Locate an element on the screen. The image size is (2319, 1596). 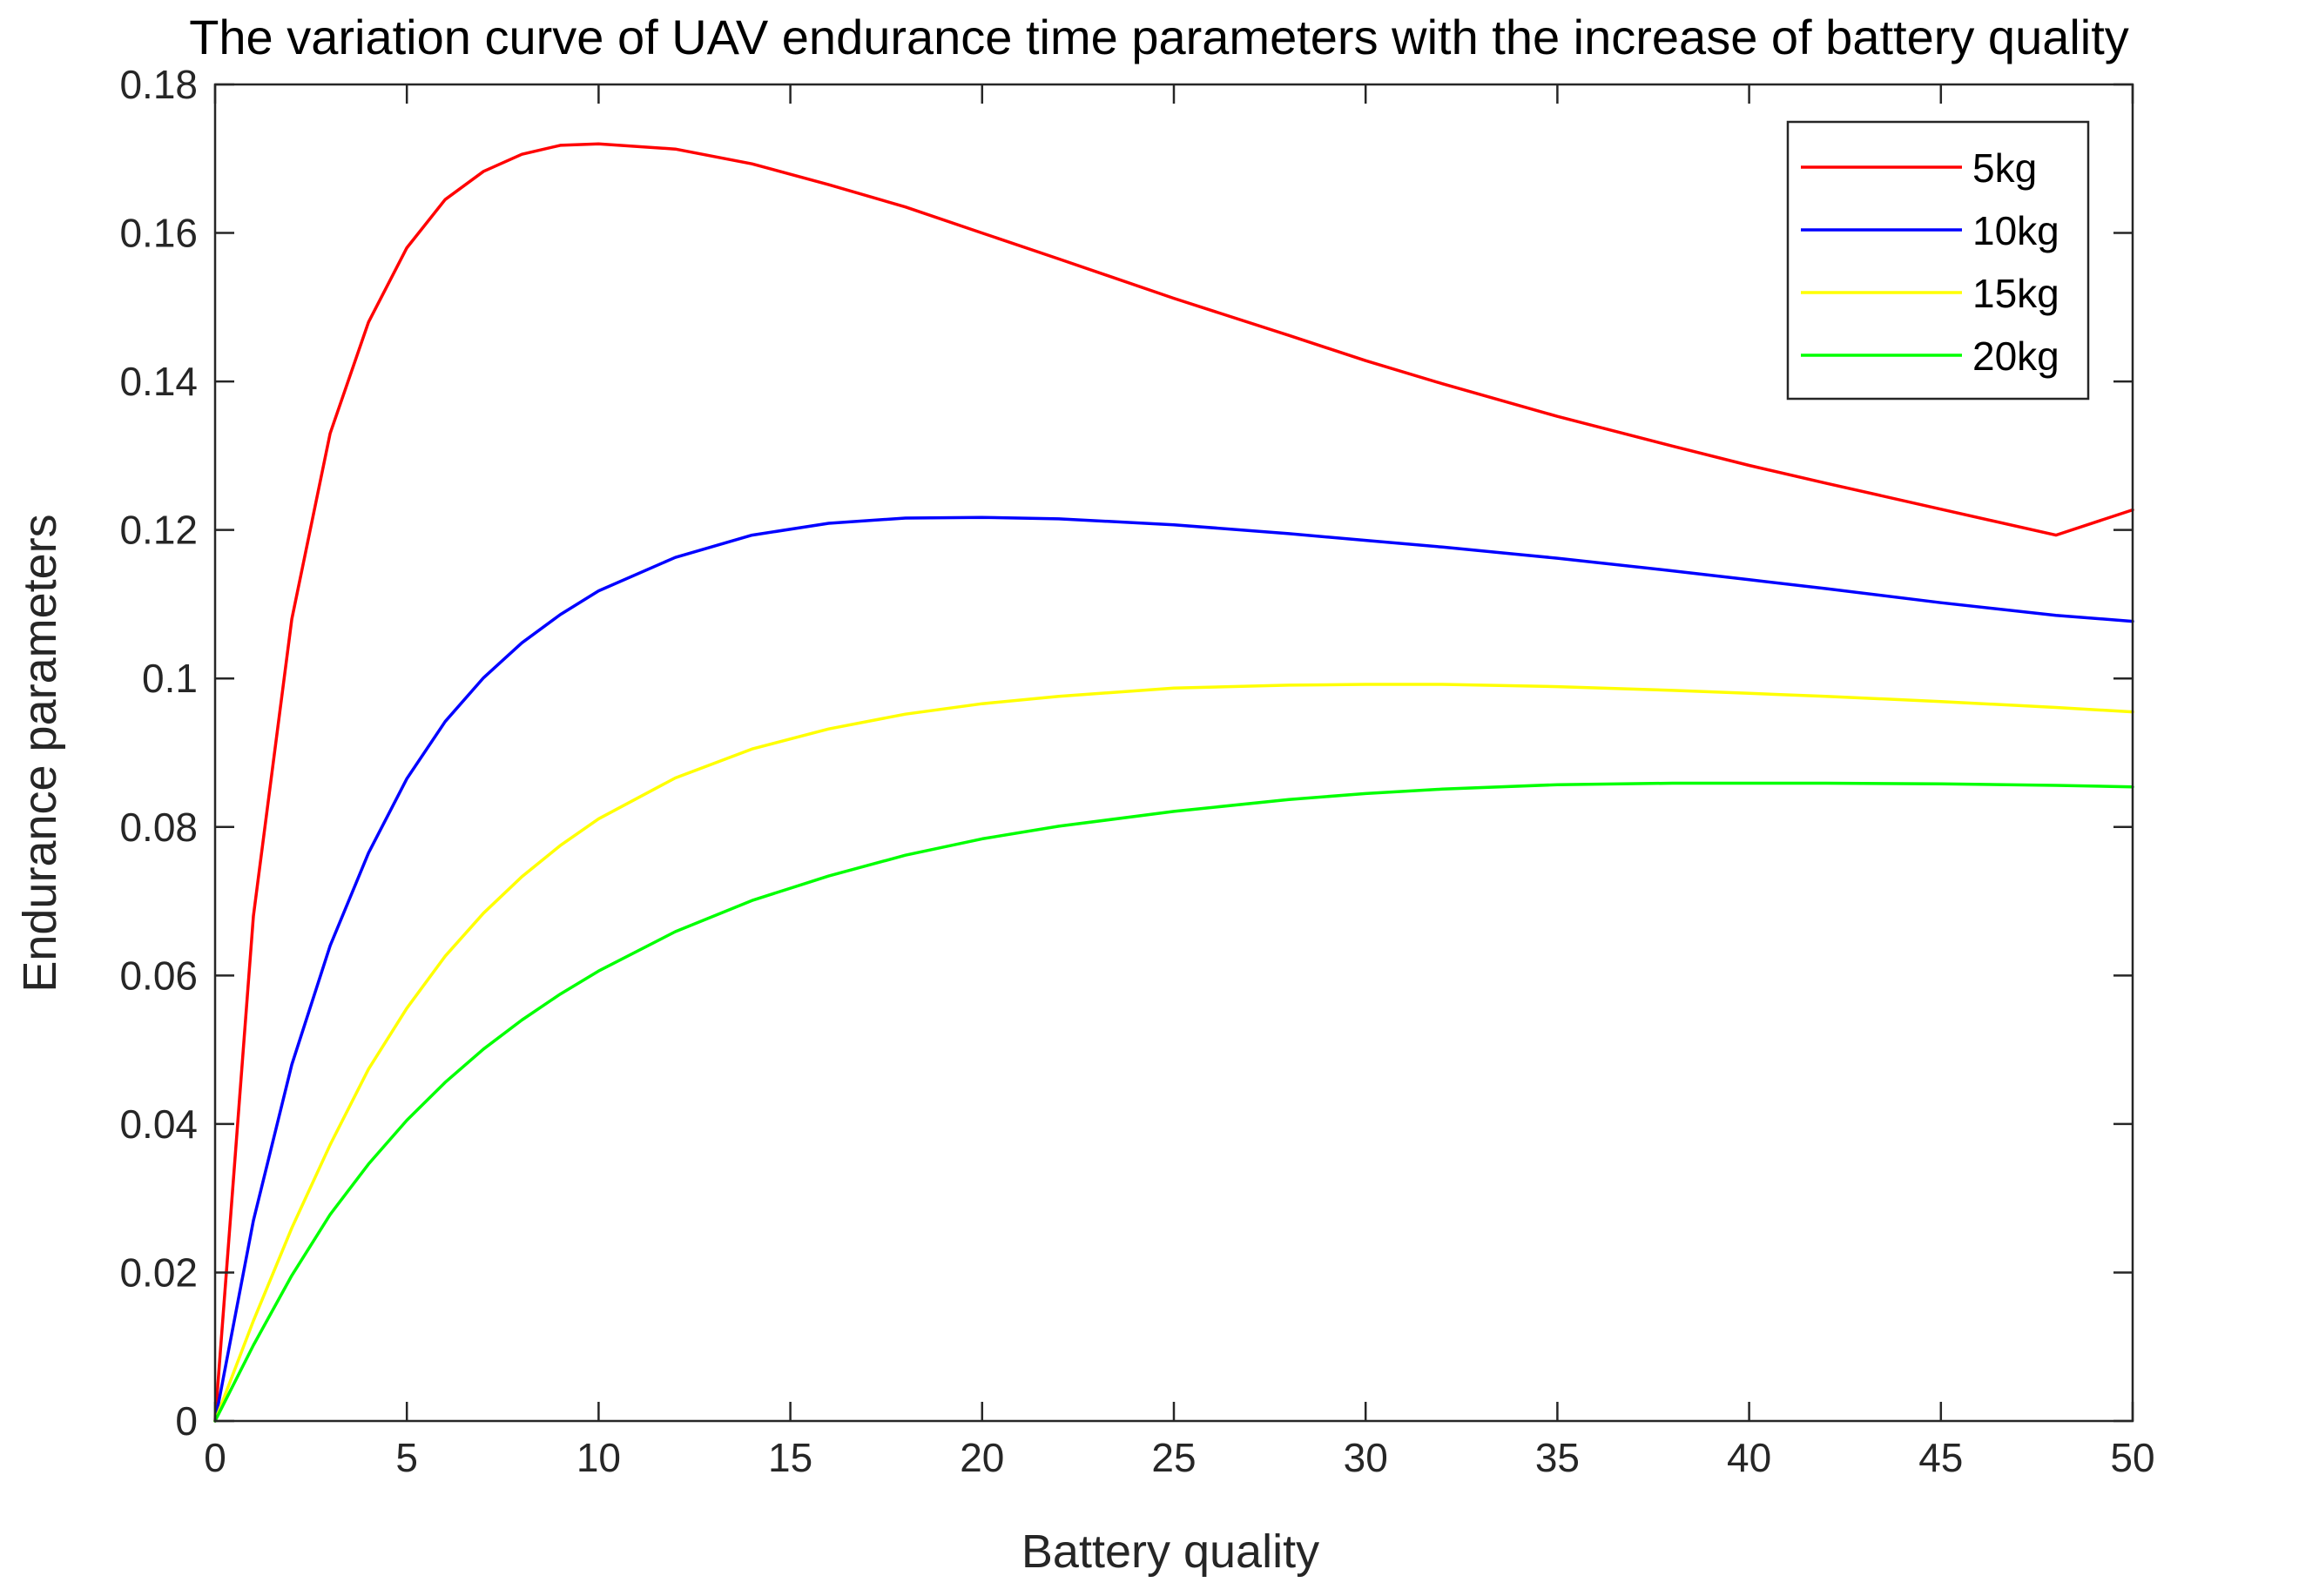
y-tick-label: 0.06 is located at coordinates (158, 975).